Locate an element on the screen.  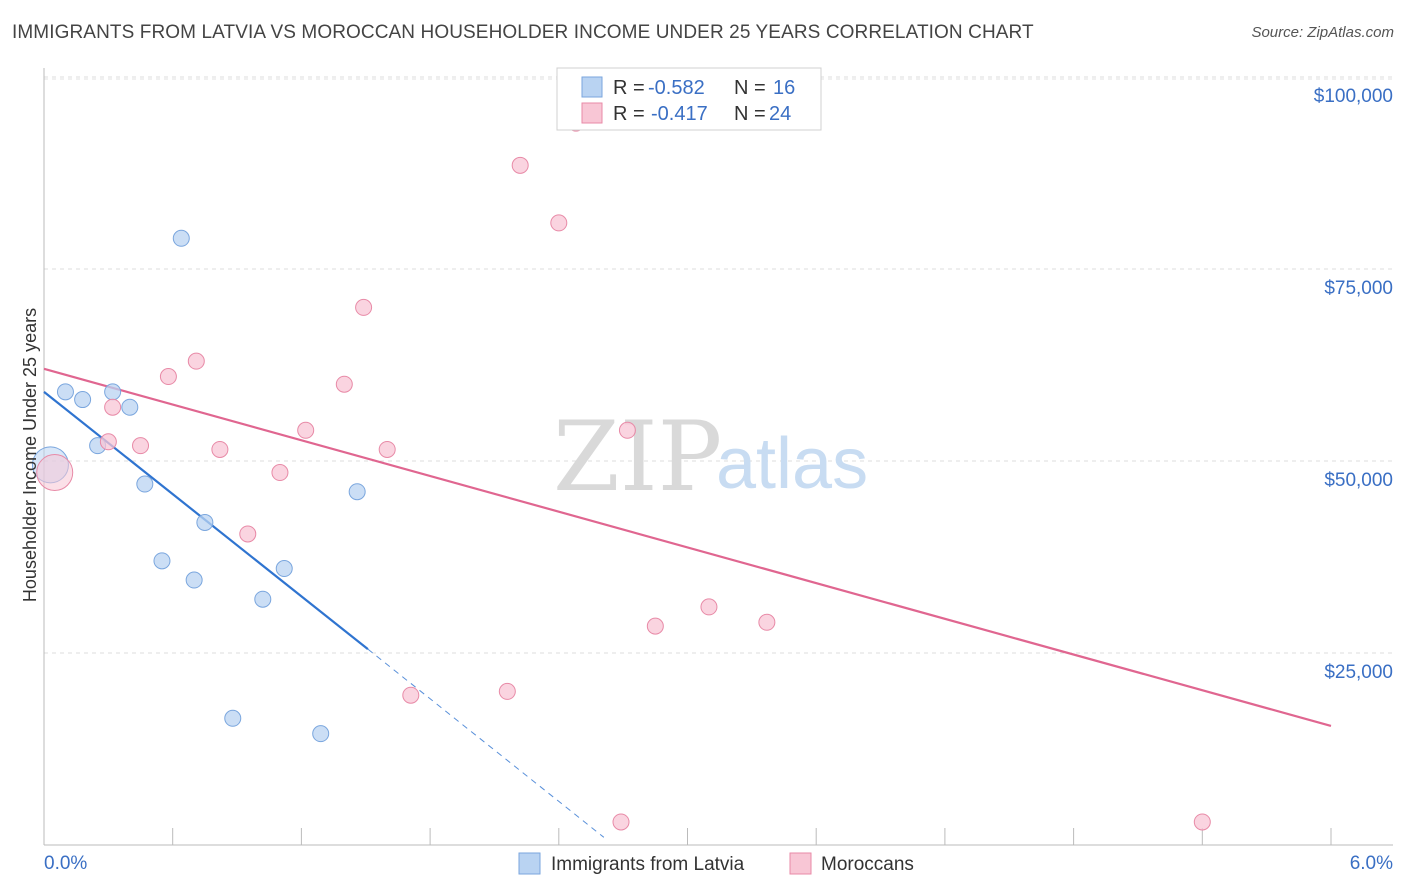
legend-swatch-immigrants-from-latvia is located at coordinates (529, 863).